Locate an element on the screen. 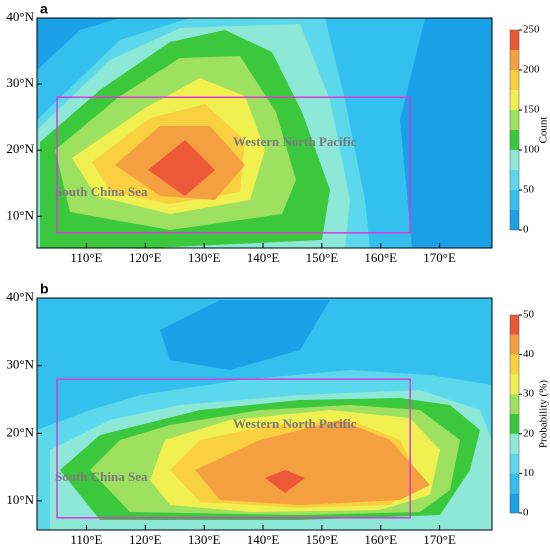  colorbar-tick-label: 250 is located at coordinates (531, 30).